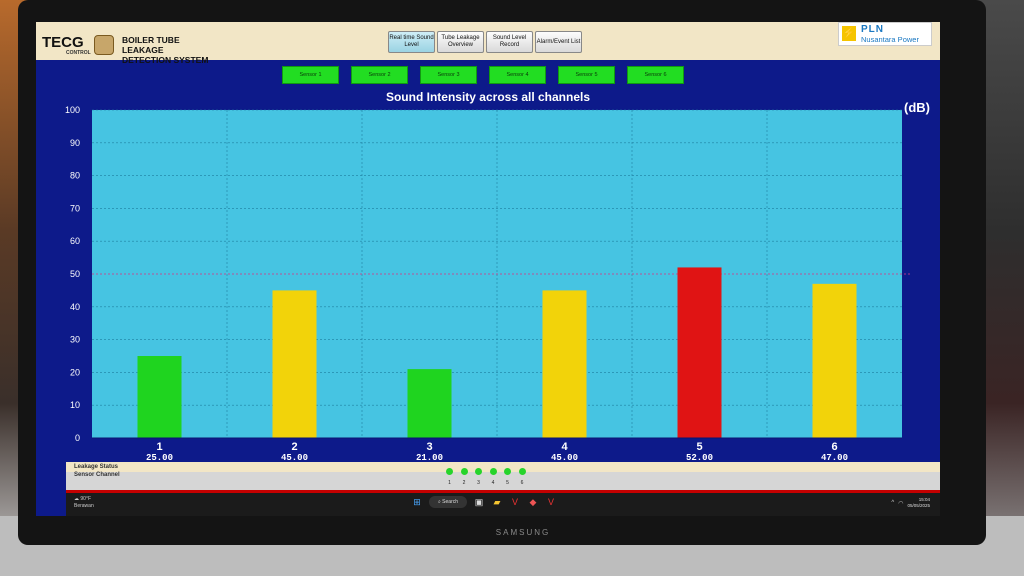  I want to click on sensor-1-button: Sensor 1, so click(310, 75).